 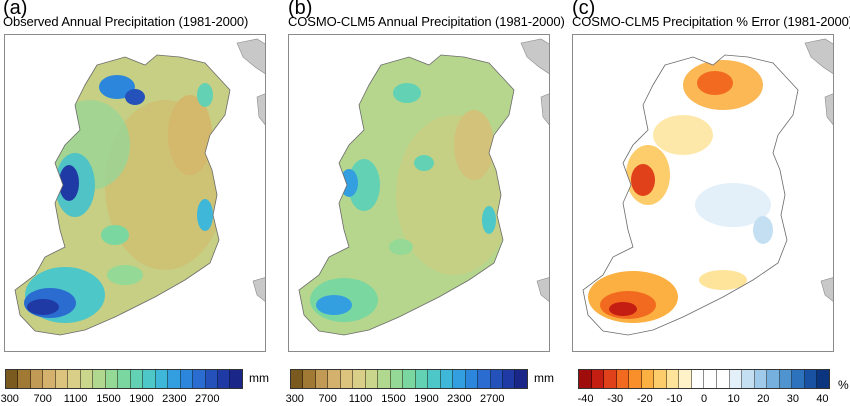 What do you see at coordinates (644, 399) in the screenshot?
I see `colorbar-tick-label: -20` at bounding box center [644, 399].